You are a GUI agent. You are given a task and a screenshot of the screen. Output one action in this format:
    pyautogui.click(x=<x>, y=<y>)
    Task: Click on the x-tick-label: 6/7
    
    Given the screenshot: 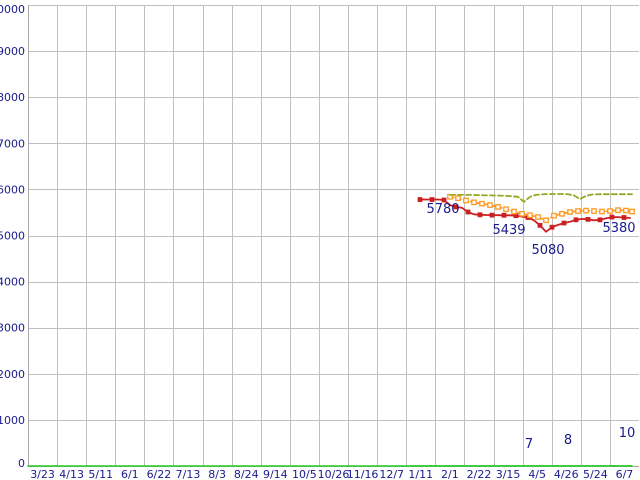 What is the action you would take?
    pyautogui.click(x=625, y=474)
    